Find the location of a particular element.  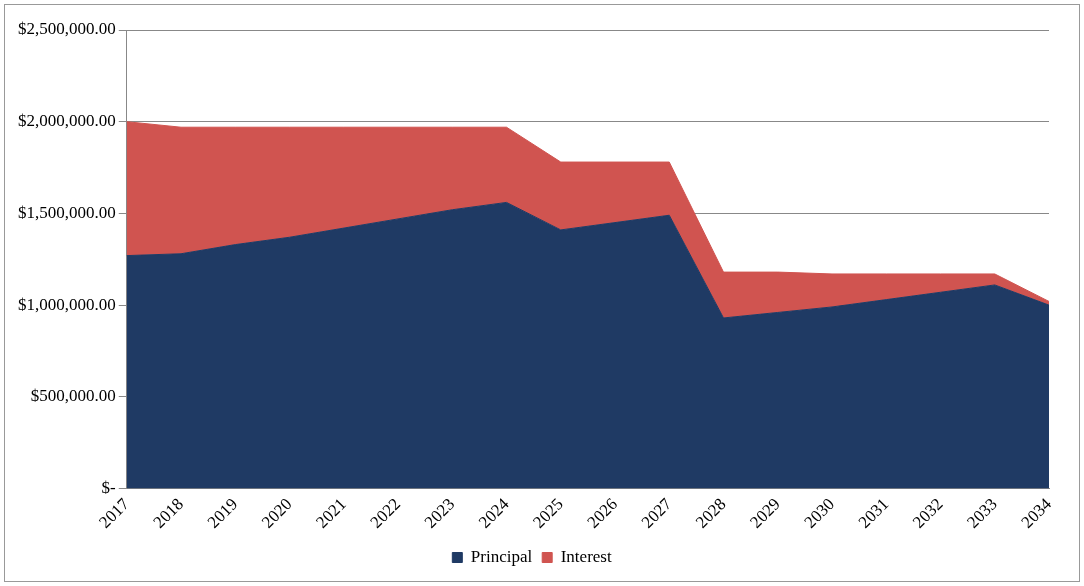

legend-label: Principal is located at coordinates (501, 556).